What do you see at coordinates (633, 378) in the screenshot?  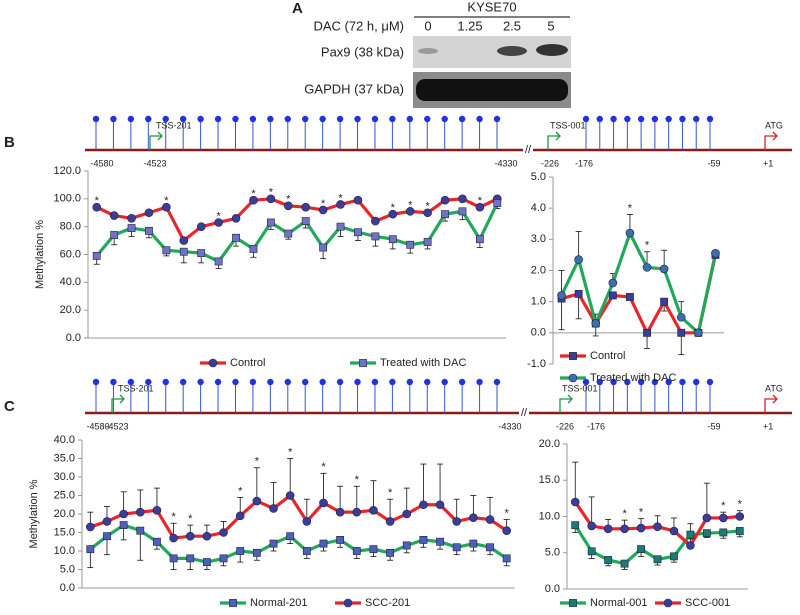 I see `legend-label: Treated with DAC` at bounding box center [633, 378].